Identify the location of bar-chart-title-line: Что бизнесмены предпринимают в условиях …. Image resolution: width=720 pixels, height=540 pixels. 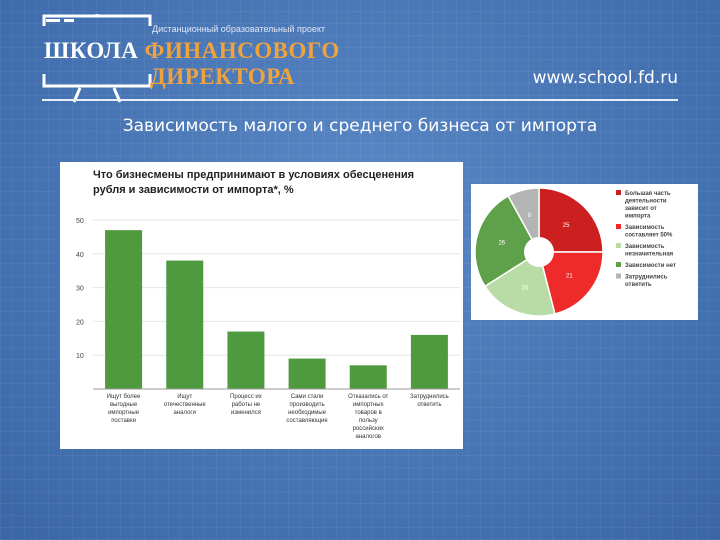
(253, 175).